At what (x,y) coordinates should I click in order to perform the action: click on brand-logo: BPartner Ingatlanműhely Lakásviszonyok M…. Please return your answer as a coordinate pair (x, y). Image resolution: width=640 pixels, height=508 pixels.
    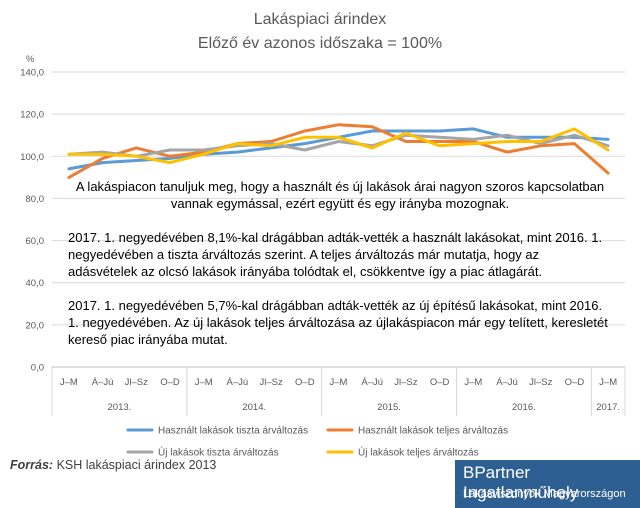
    Looking at the image, I should click on (547, 484).